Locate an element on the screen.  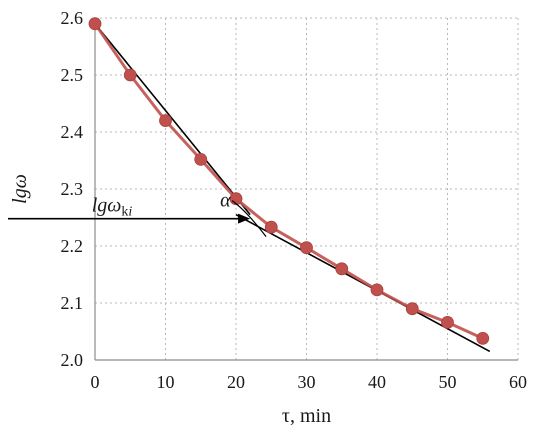
level-arrow-head is located at coordinates (244, 218).